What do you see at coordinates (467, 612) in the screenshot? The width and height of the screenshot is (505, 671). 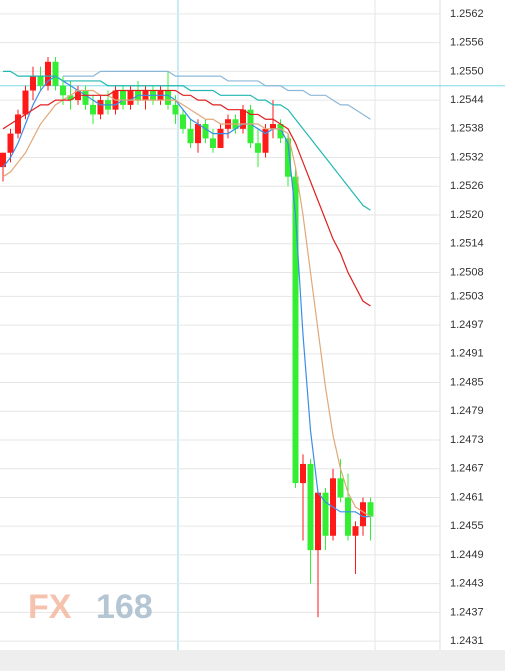 I see `y-tick-label: 1.2437` at bounding box center [467, 612].